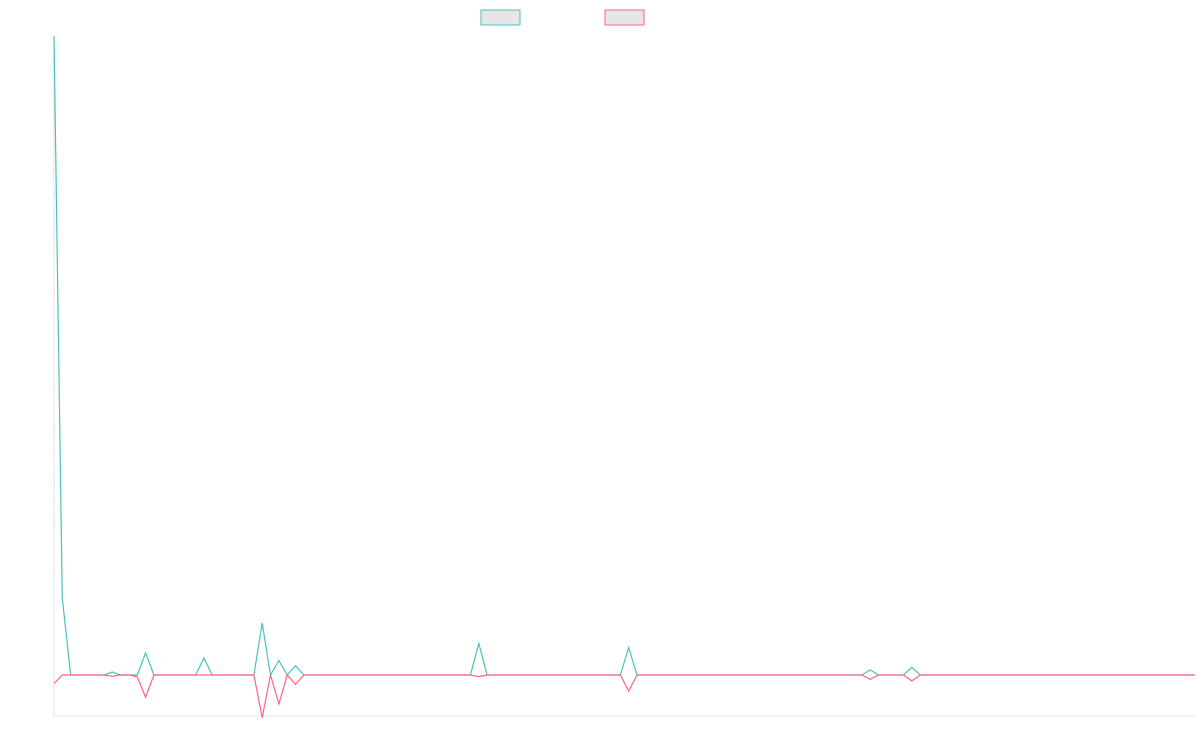 This screenshot has height=750, width=1200. I want to click on legend, so click(562, 17).